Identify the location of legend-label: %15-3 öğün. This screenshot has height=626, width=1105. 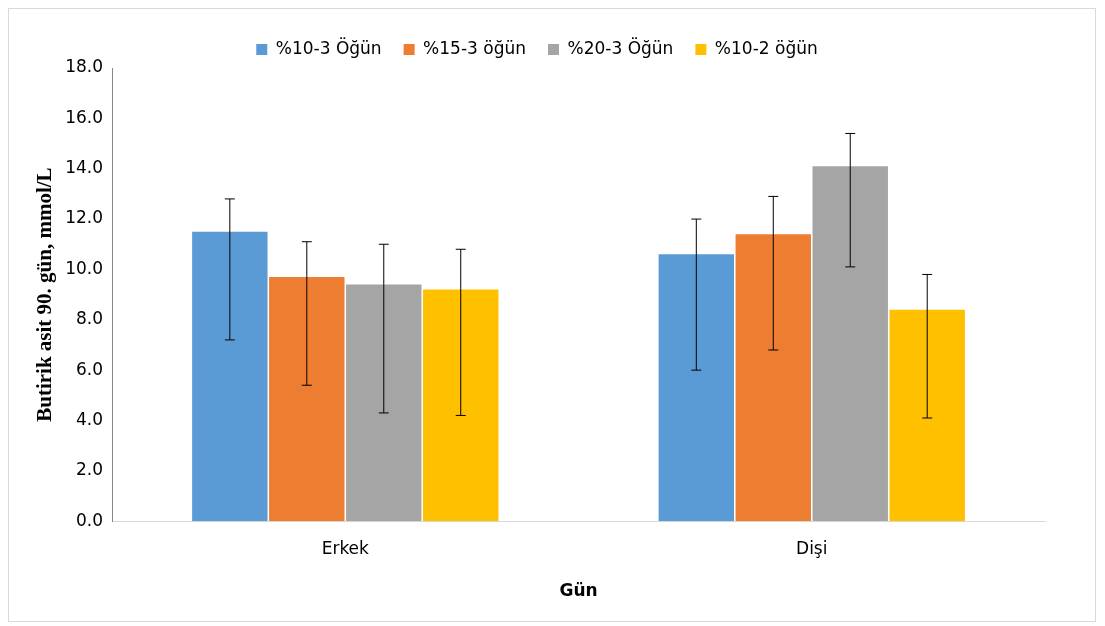
(475, 47).